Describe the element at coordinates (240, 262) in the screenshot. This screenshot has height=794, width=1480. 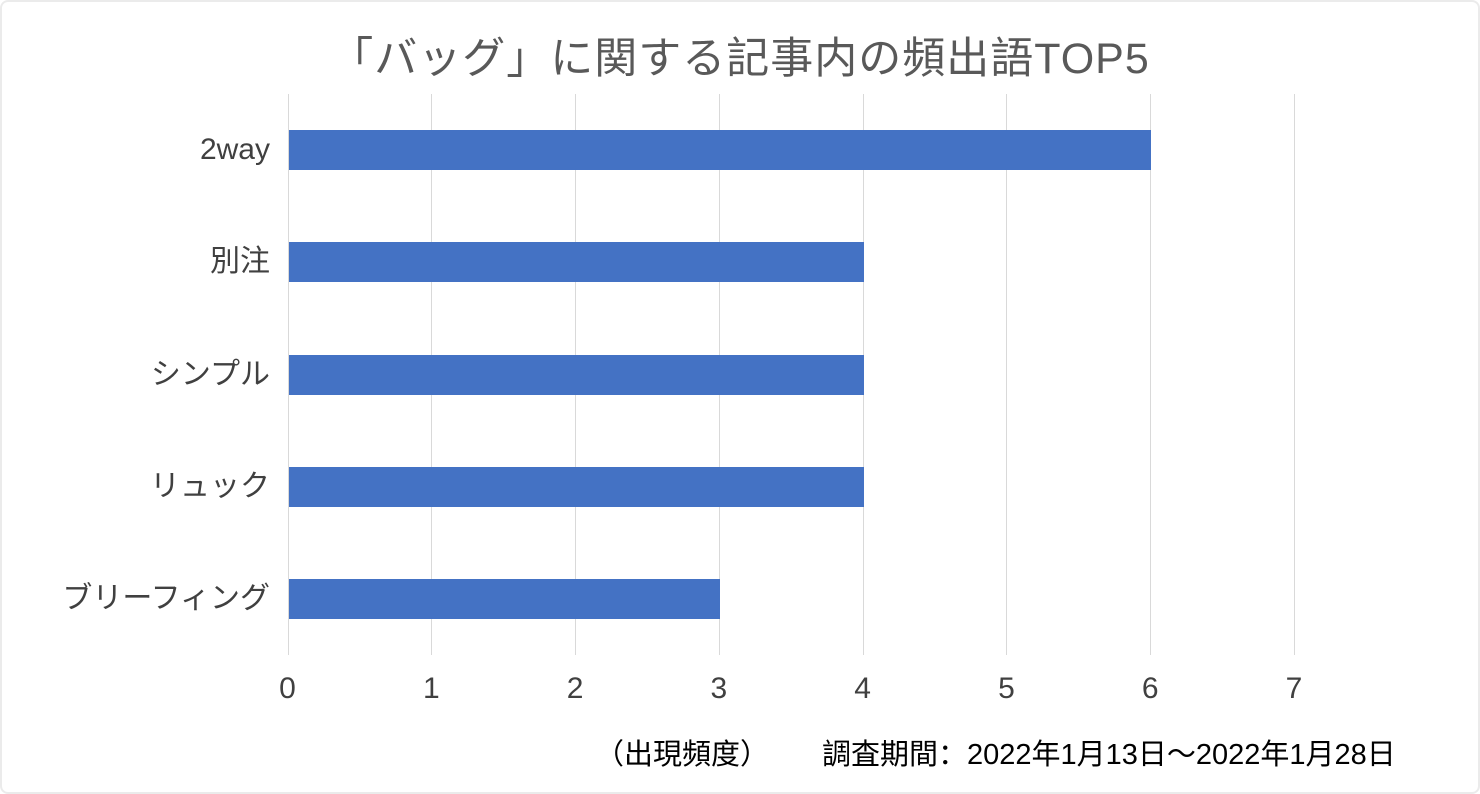
I see `category-label-別注: 別注` at that location.